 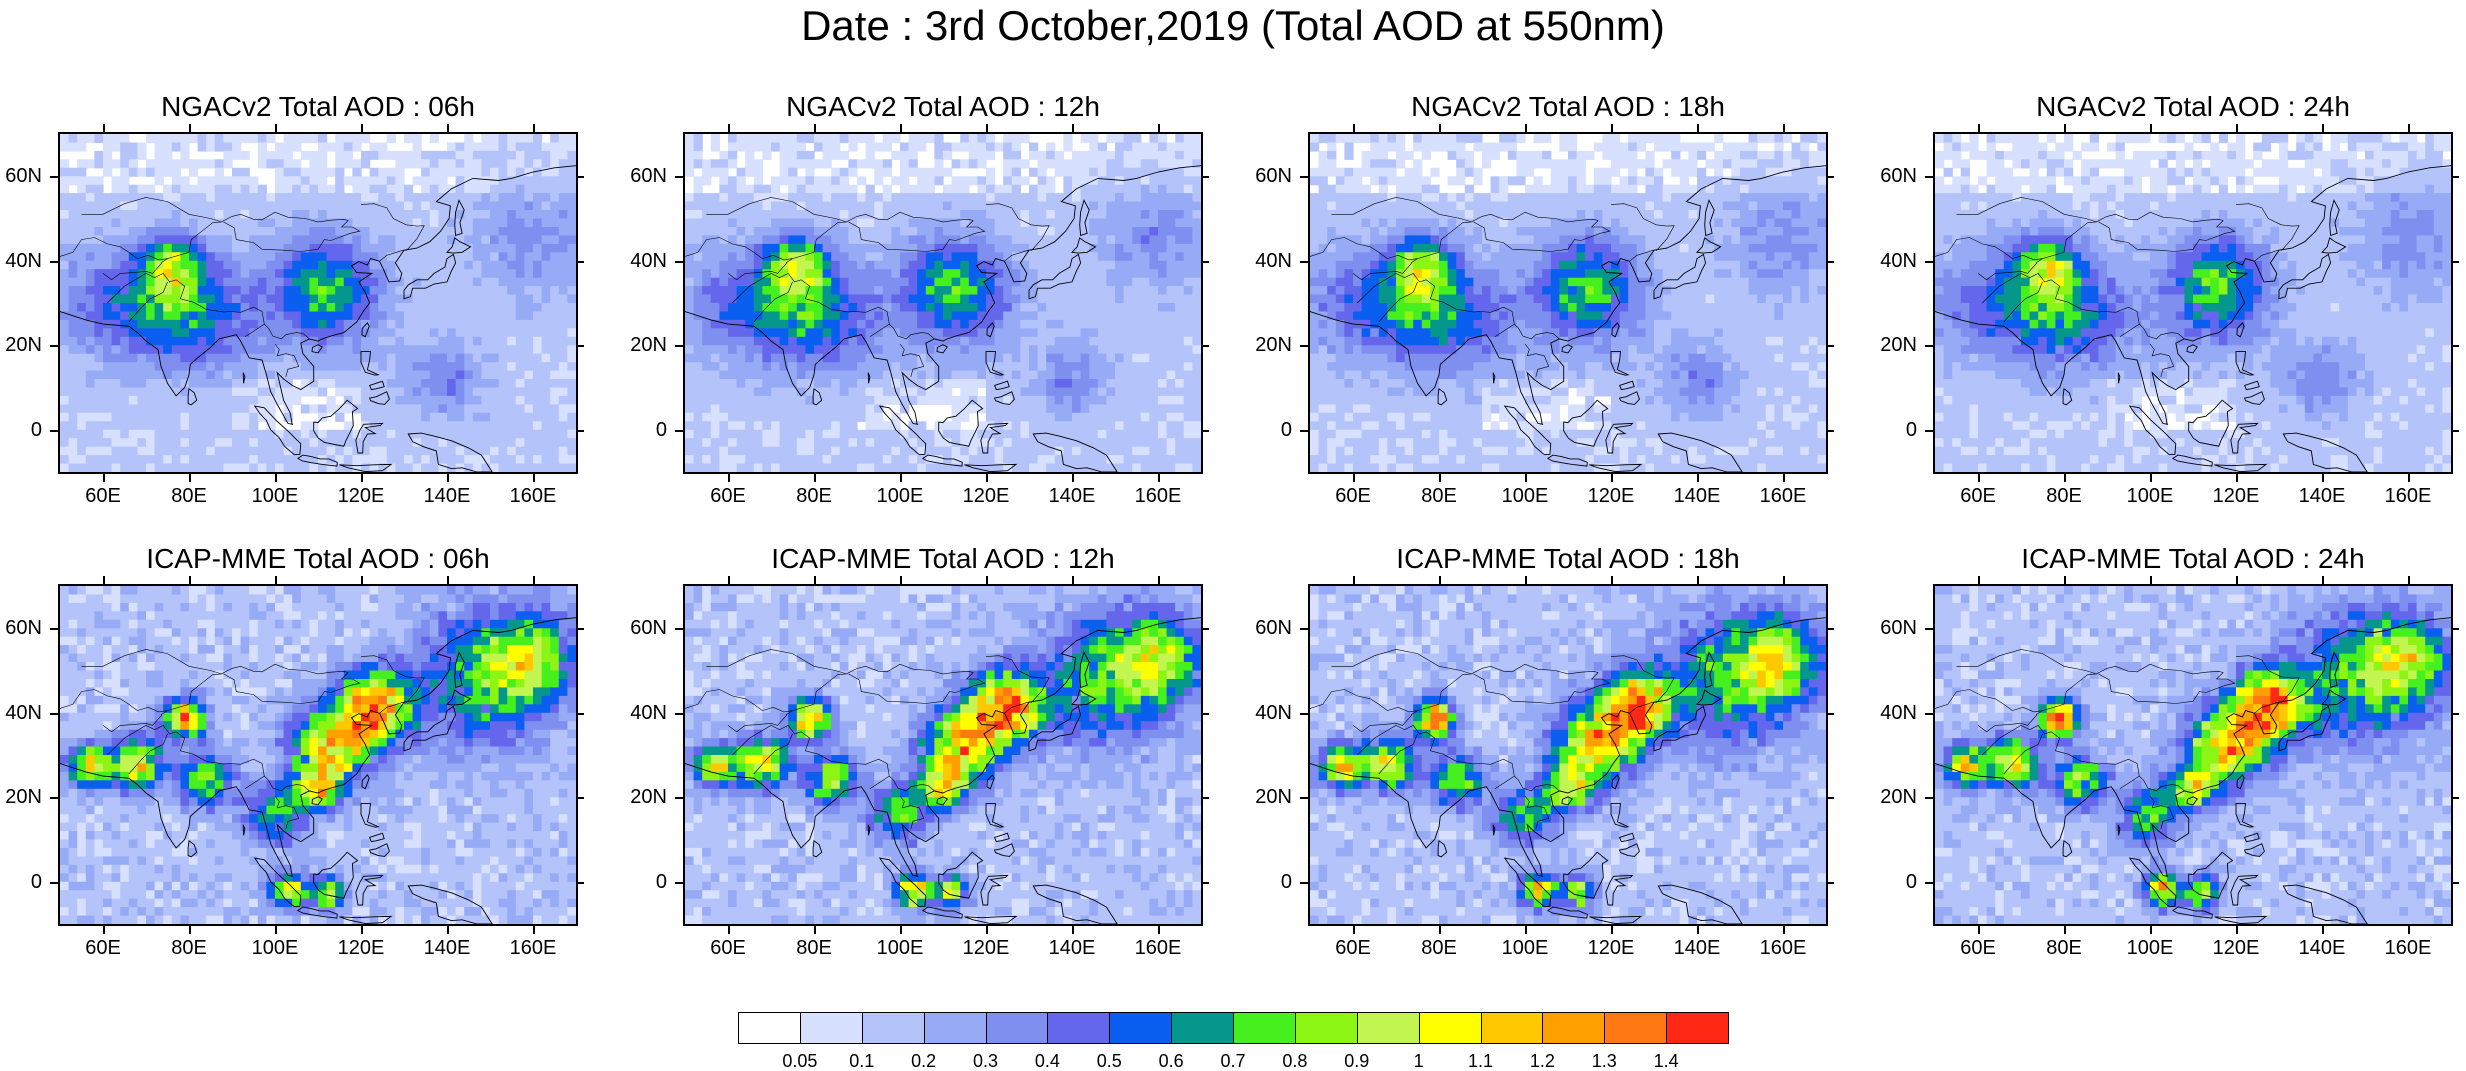 What do you see at coordinates (533, 948) in the screenshot?
I see `lon-tick-label: 160E` at bounding box center [533, 948].